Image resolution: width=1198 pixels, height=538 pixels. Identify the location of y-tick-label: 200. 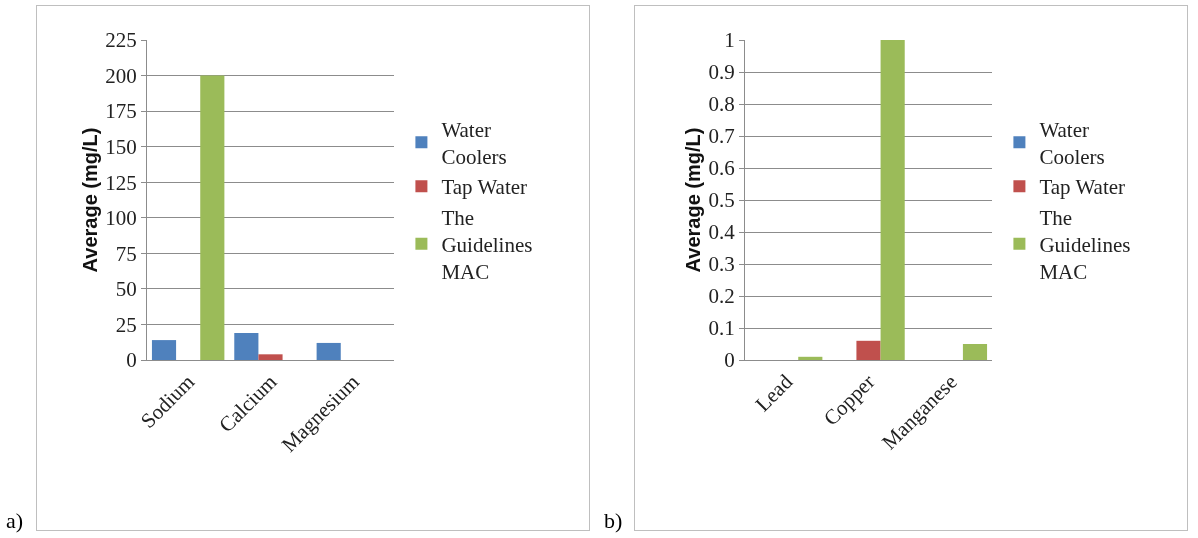
(121, 75).